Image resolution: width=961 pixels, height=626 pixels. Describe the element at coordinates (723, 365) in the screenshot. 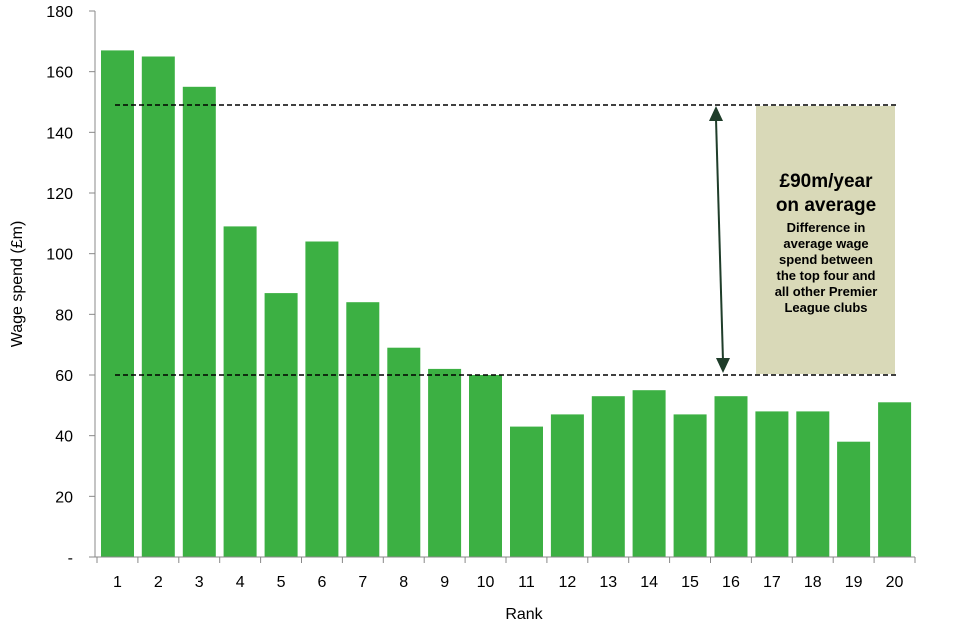

I see `arrow-head-down` at that location.